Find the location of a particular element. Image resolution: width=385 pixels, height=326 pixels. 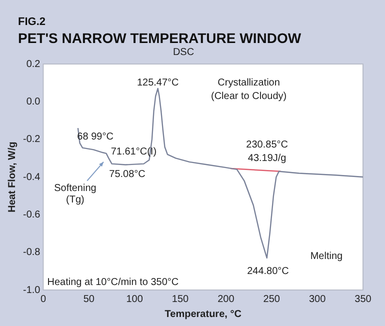

annotation: Crystallization is located at coordinates (249, 83).